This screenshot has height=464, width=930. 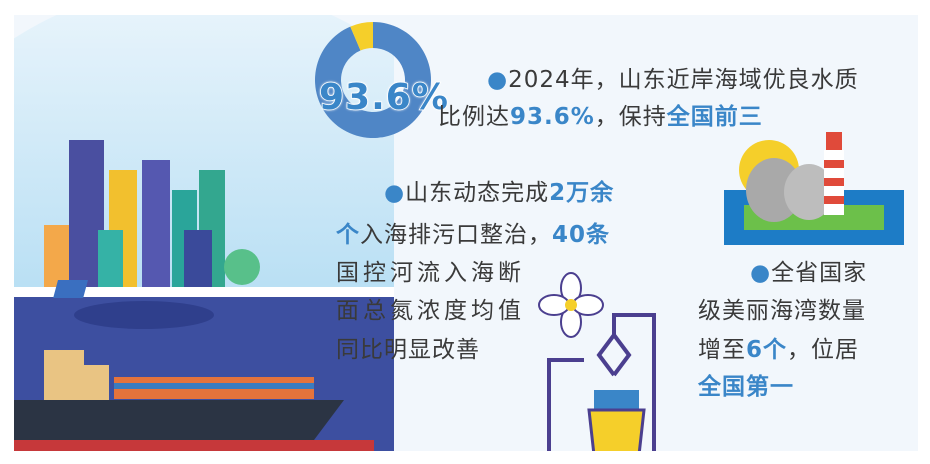 What do you see at coordinates (477, 193) in the screenshot?
I see `text: 山东动态完成` at bounding box center [477, 193].